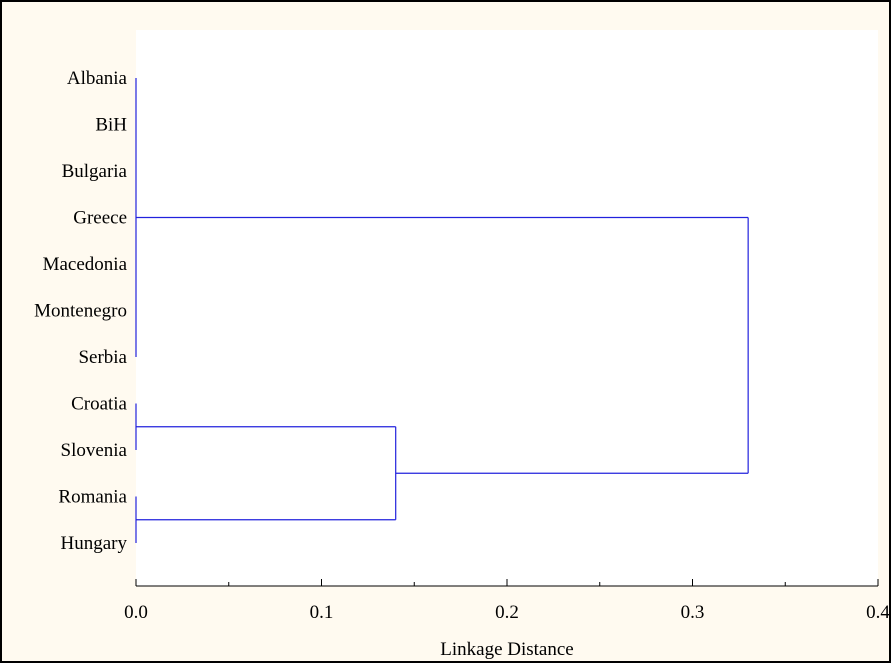  I want to click on x-tick-label-4: 0.4, so click(878, 612).